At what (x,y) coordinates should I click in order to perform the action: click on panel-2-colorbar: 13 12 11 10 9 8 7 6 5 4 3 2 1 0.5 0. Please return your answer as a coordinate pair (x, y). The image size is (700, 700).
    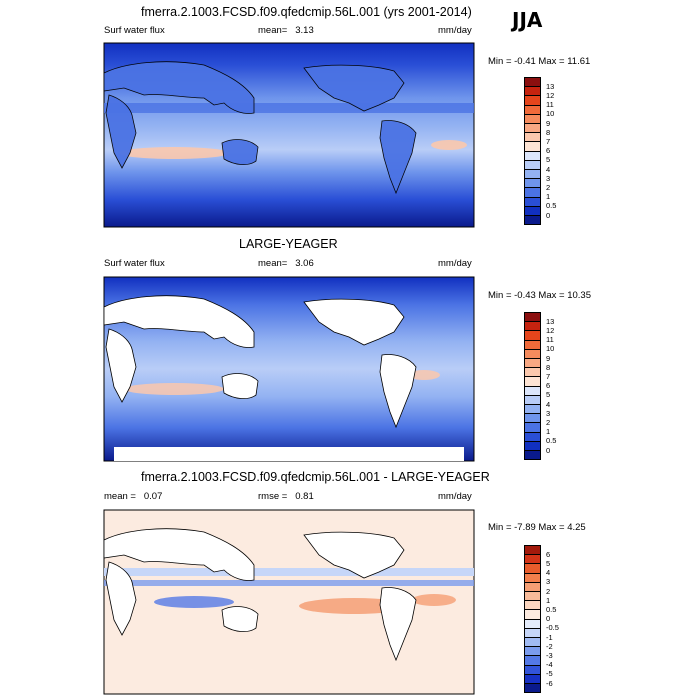
    Looking at the image, I should click on (544, 387).